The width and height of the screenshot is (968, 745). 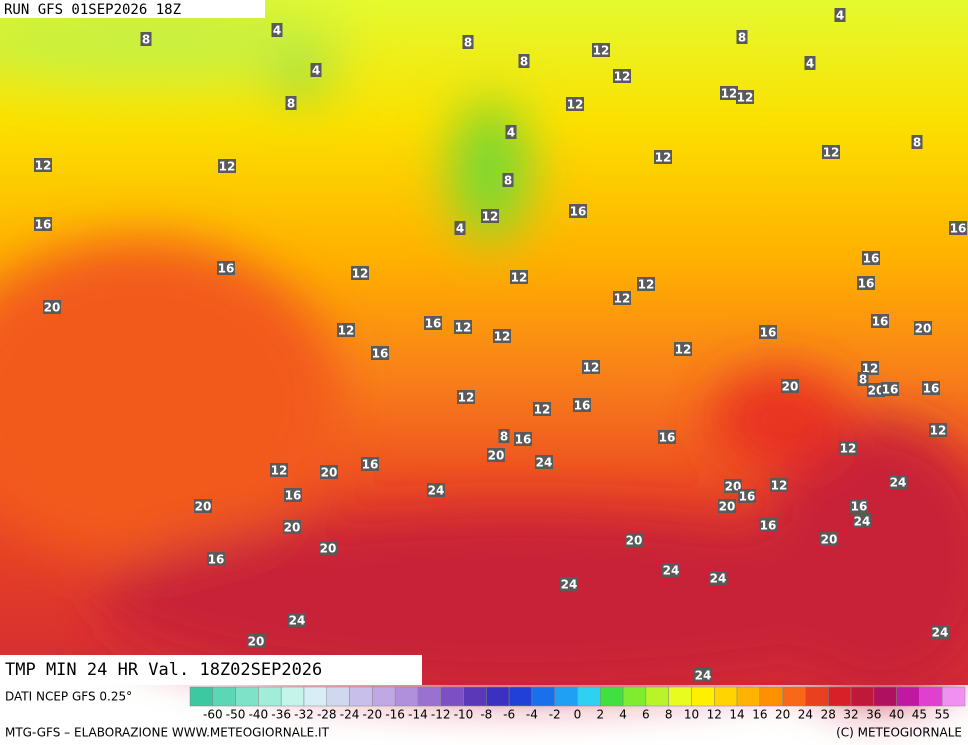 What do you see at coordinates (623, 715) in the screenshot?
I see `legend-tick-label: 4` at bounding box center [623, 715].